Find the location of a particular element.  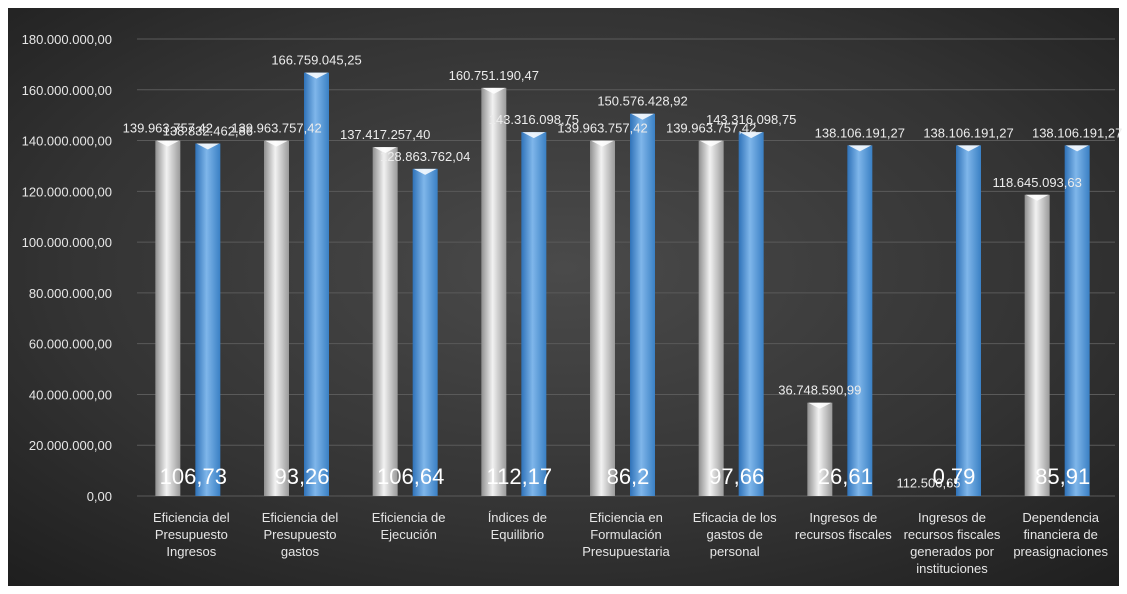

bar-value-label: 128.863.762,04 is located at coordinates (425, 156).